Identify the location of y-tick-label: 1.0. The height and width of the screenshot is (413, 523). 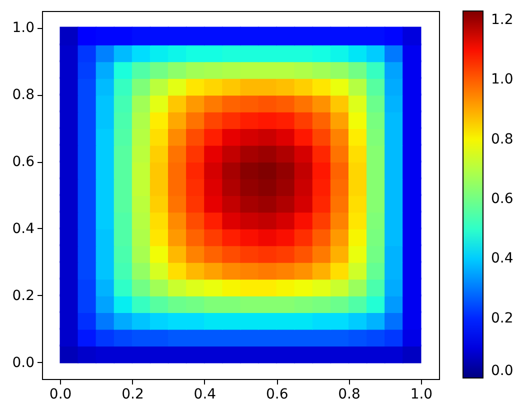
(23, 28).